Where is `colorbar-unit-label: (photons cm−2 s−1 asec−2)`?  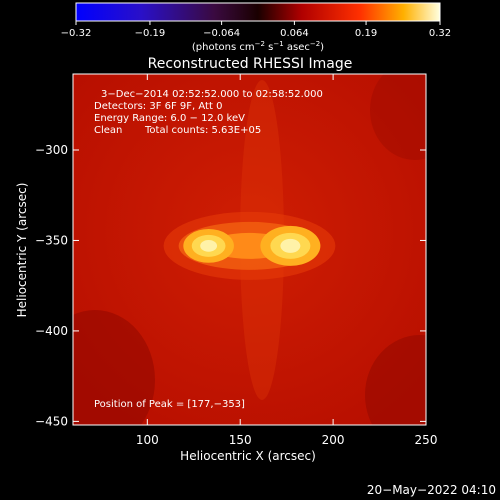 colorbar-unit-label: (photons cm−2 s−1 asec−2) is located at coordinates (258, 46).